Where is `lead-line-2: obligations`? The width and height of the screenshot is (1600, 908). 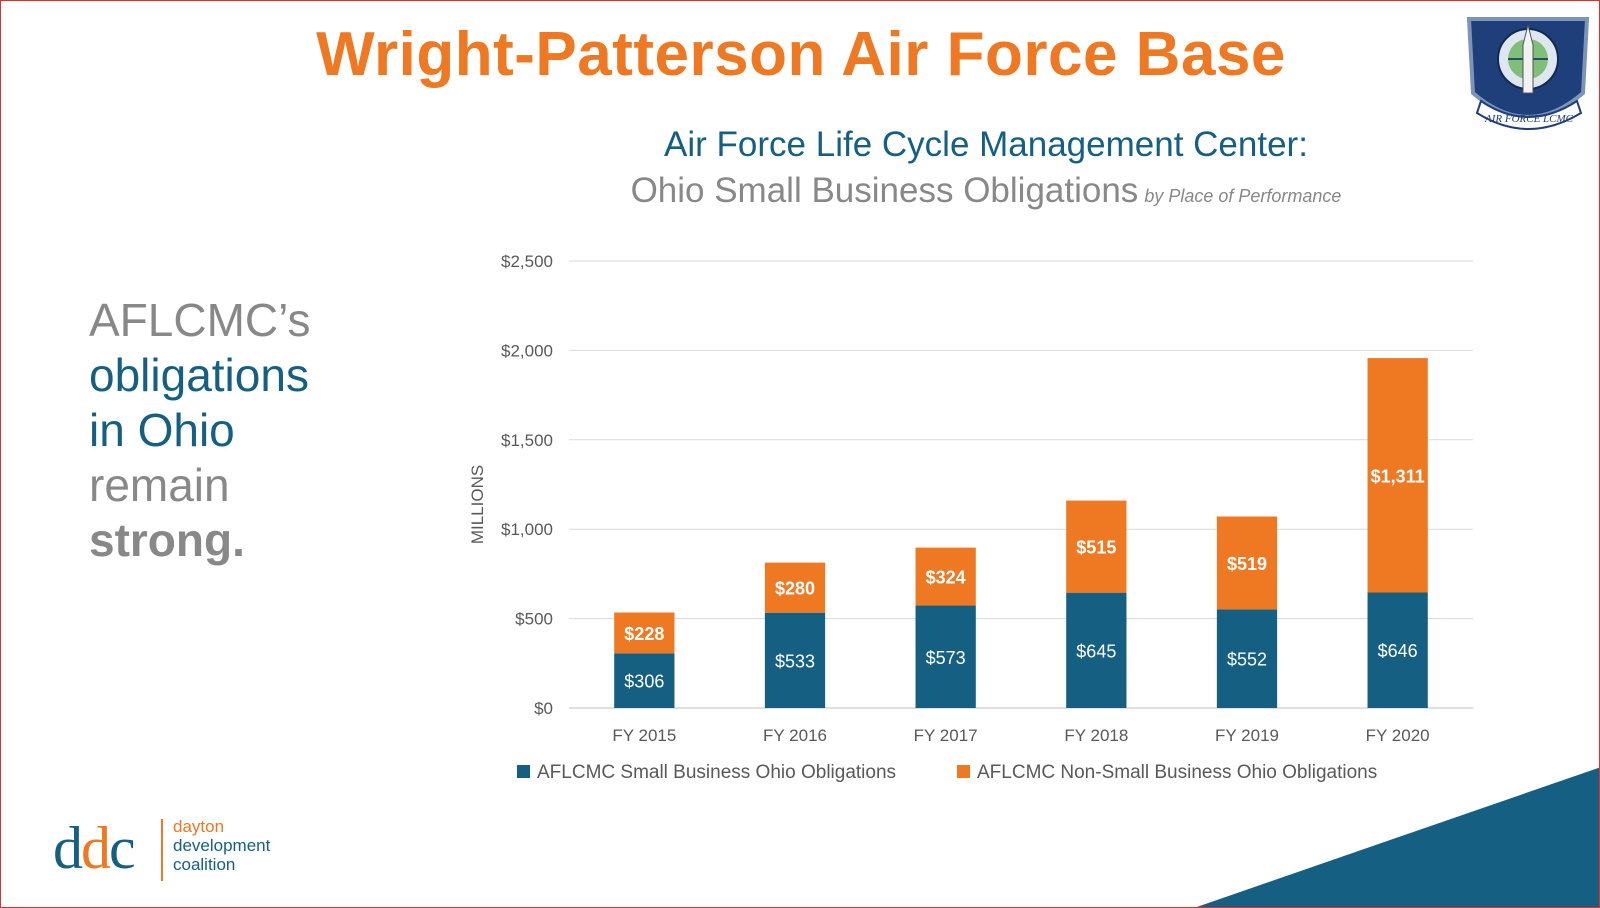 lead-line-2: obligations is located at coordinates (199, 375).